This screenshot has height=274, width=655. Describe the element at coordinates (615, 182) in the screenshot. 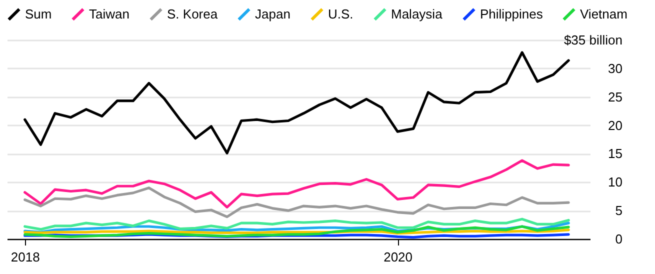

I see `y-tick-label: 10` at that location.